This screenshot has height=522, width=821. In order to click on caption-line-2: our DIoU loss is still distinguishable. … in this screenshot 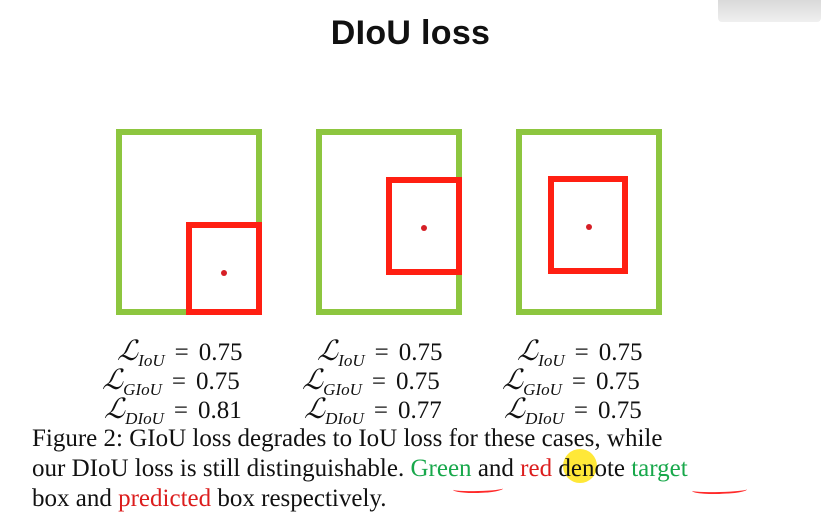, I will do `click(412, 469)`.